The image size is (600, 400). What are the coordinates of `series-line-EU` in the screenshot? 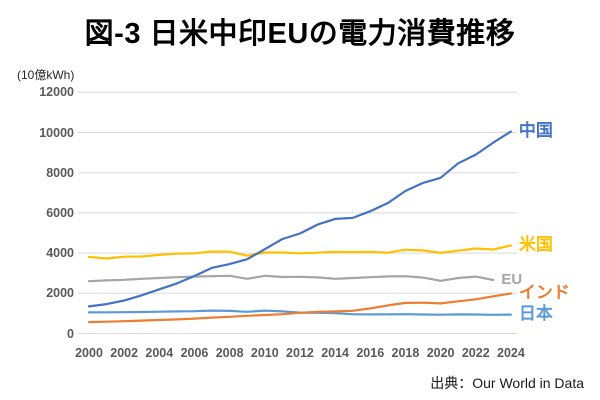 It's located at (291, 278).